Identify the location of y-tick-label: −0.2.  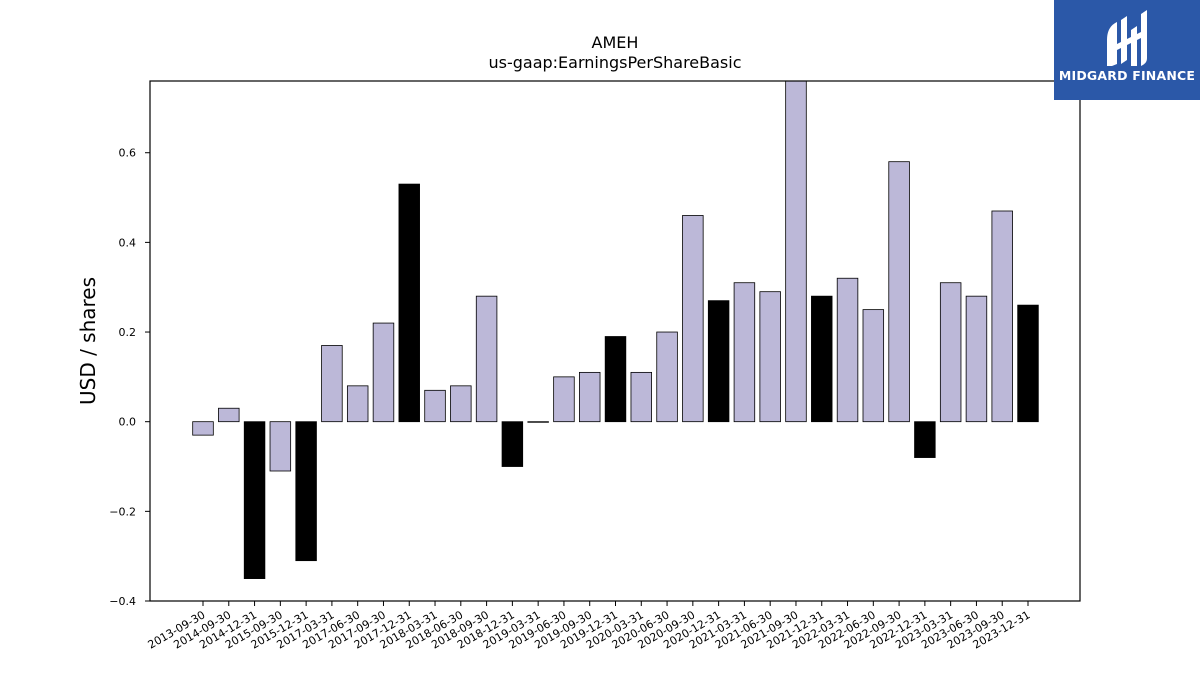
(122, 511).